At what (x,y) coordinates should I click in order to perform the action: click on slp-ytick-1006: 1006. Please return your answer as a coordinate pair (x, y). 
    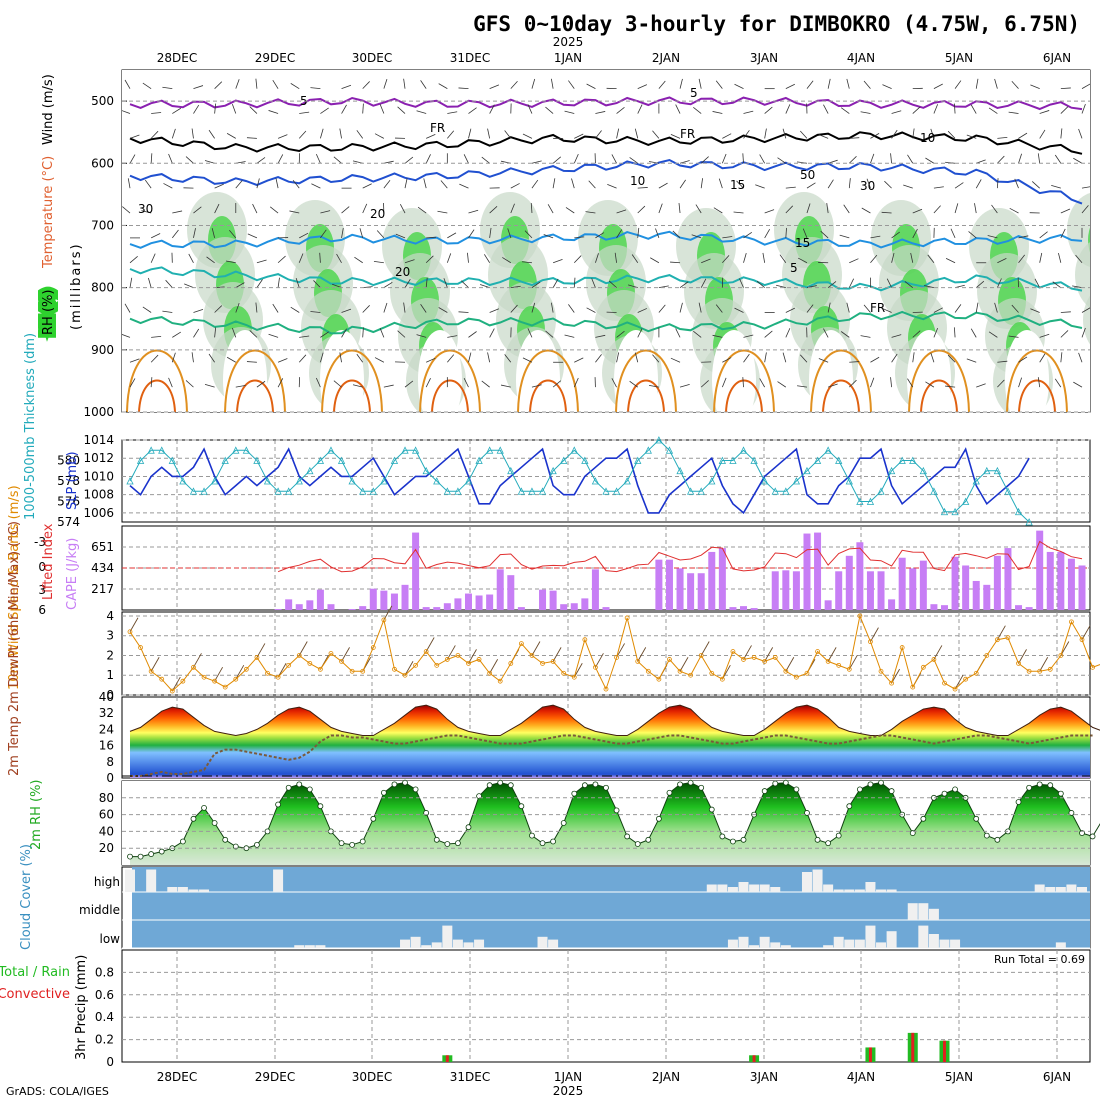
    Looking at the image, I should click on (98, 513).